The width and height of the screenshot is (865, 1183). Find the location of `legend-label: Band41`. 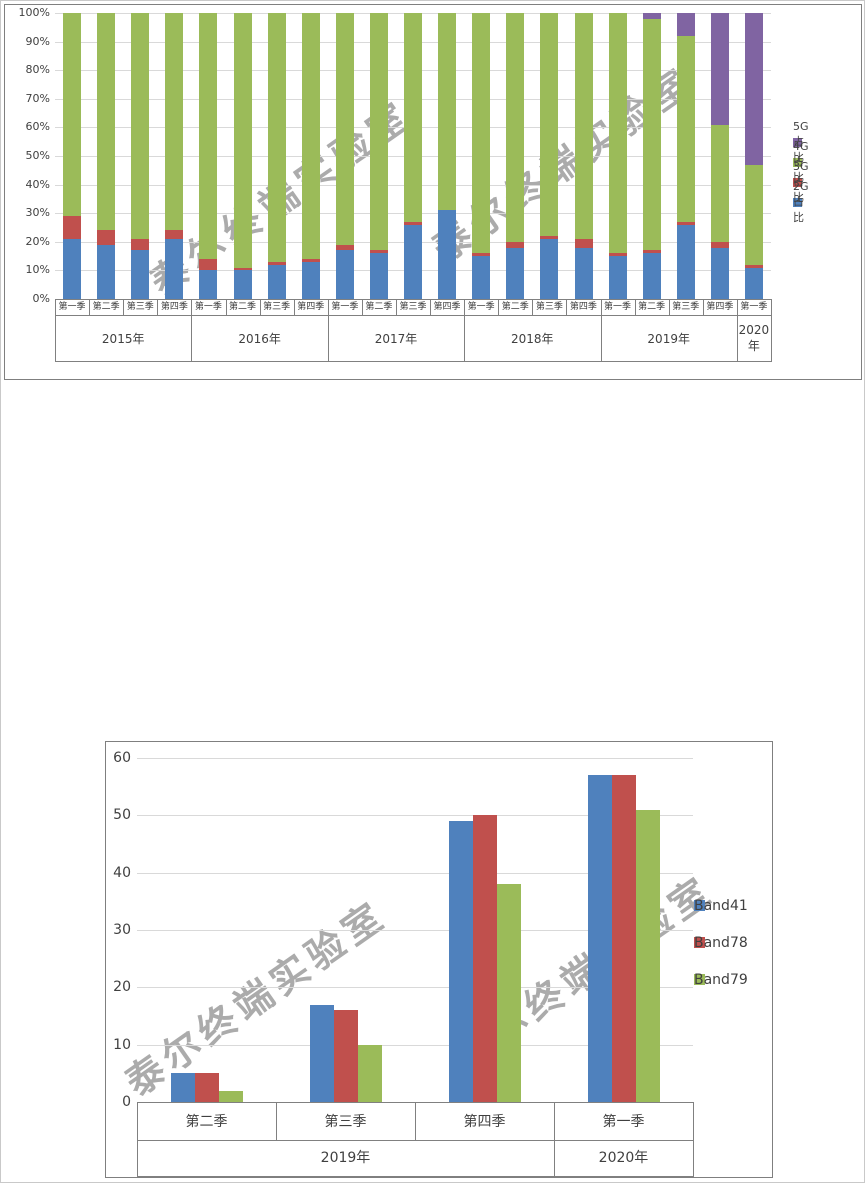

legend-label: Band41 is located at coordinates (721, 905).